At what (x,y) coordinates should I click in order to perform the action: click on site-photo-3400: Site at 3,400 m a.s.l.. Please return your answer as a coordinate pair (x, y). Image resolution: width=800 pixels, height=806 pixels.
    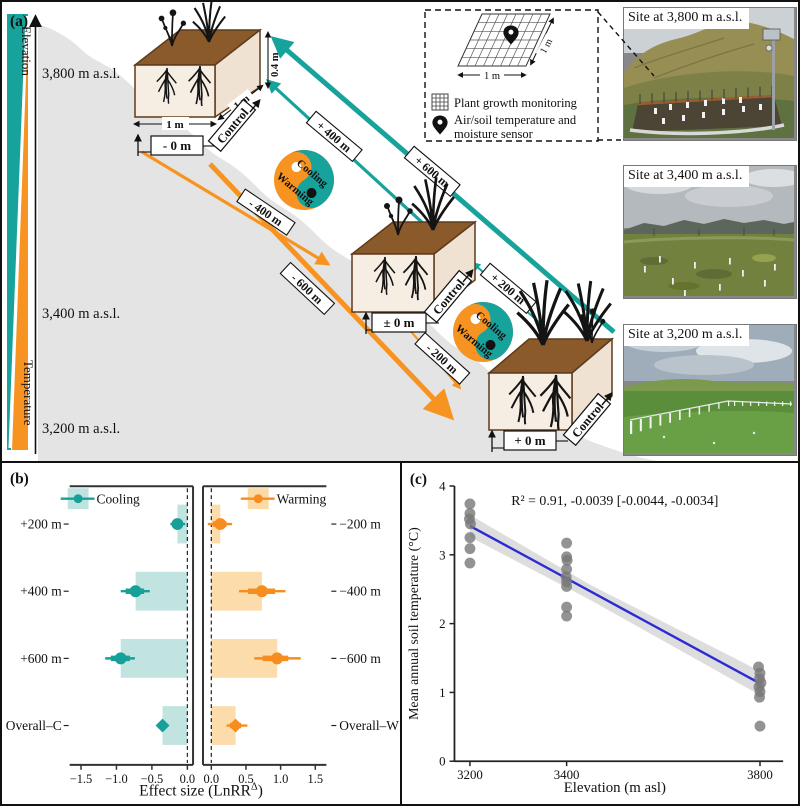
    Looking at the image, I should click on (710, 232).